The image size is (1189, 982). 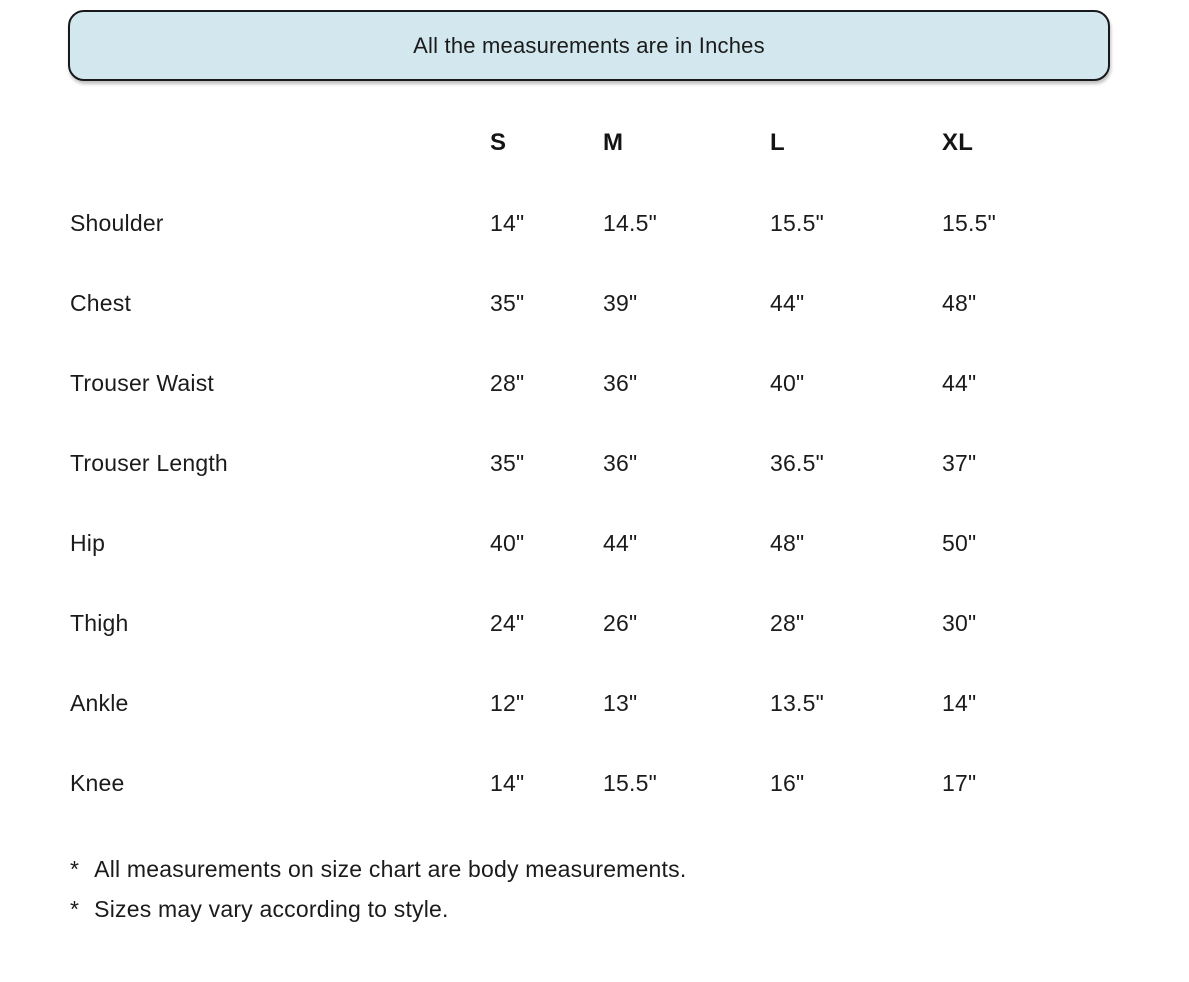 What do you see at coordinates (620, 622) in the screenshot?
I see `size-value: 26"` at bounding box center [620, 622].